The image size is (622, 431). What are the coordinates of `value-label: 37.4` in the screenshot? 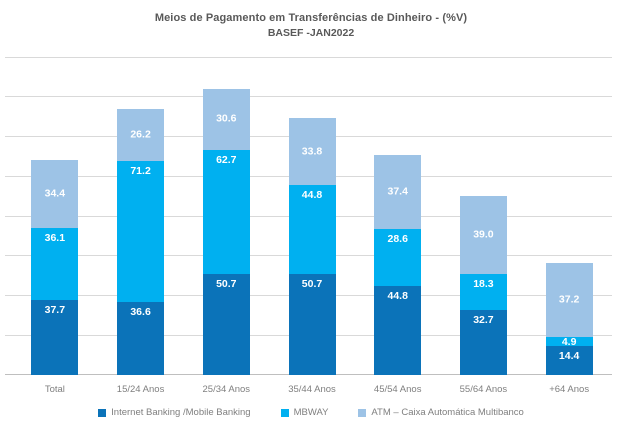 It's located at (397, 191).